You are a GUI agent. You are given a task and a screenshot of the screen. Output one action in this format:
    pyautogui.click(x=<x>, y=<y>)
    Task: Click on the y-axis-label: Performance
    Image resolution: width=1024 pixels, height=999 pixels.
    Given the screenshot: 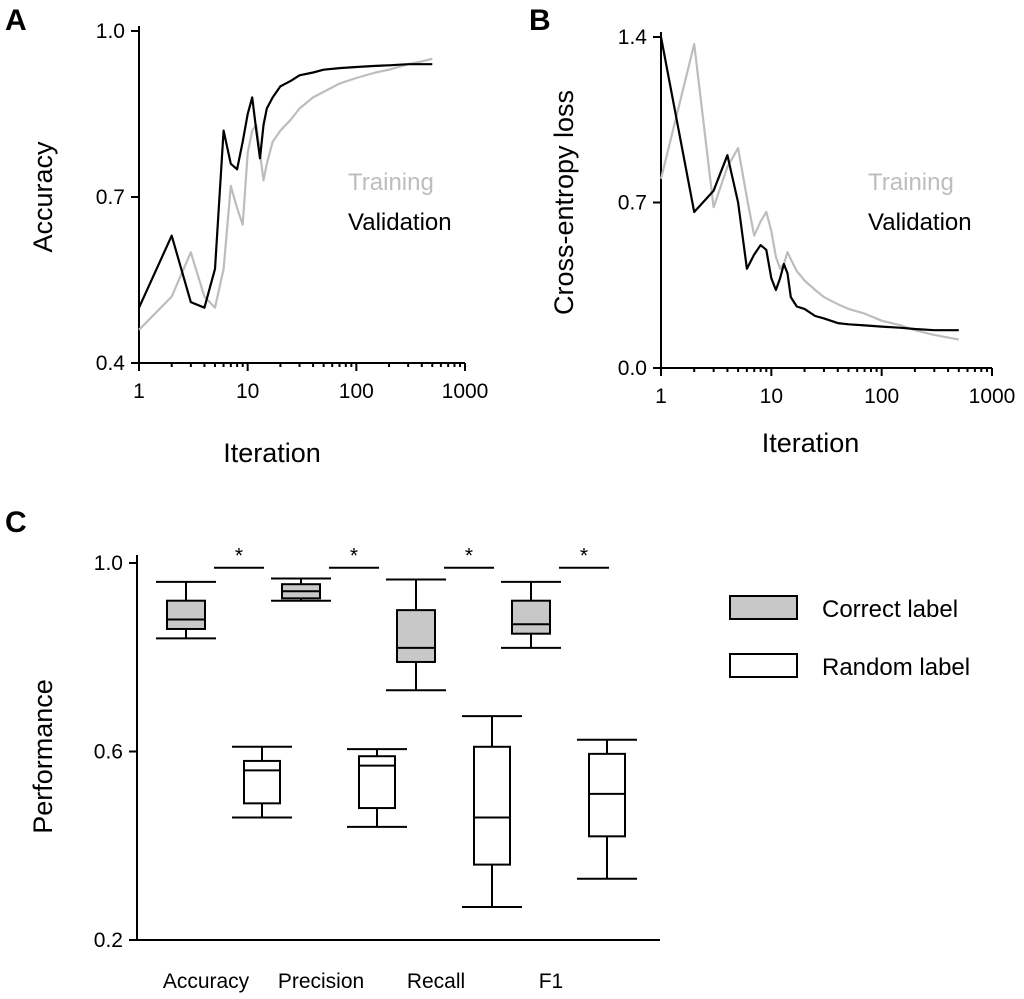 What is the action you would take?
    pyautogui.click(x=43, y=756)
    